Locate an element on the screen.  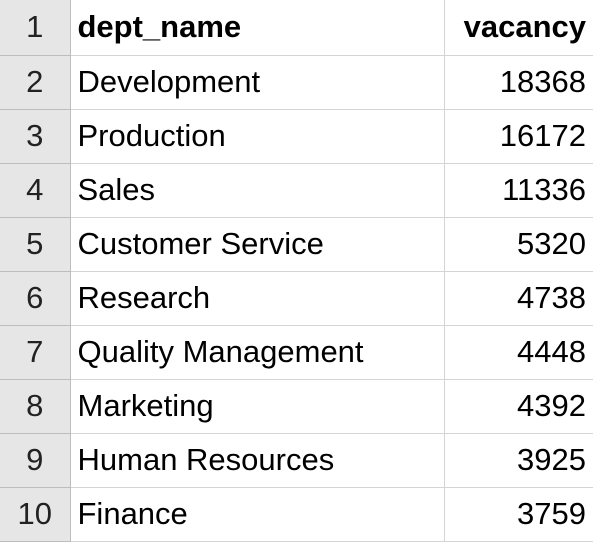
row-number: 4 is located at coordinates (35, 190).